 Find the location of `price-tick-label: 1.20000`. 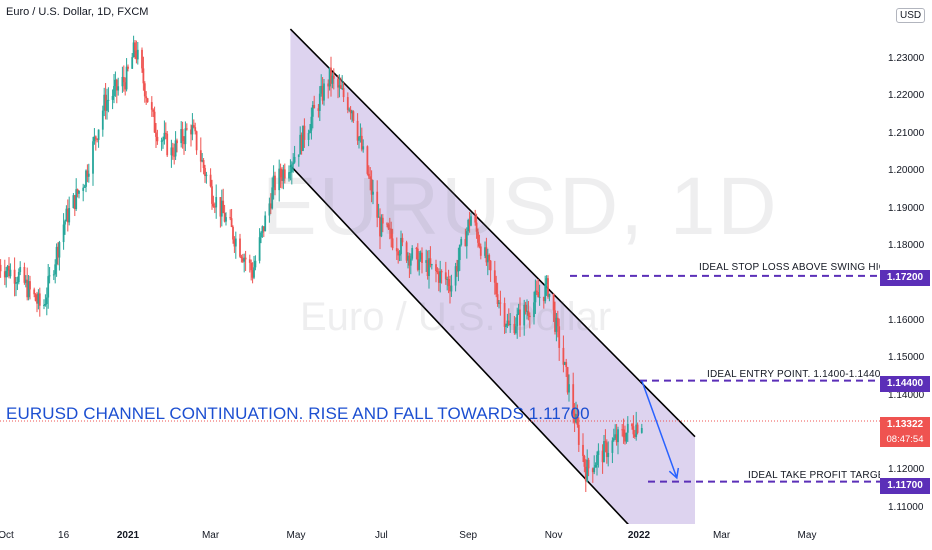

price-tick-label: 1.20000 is located at coordinates (906, 171).